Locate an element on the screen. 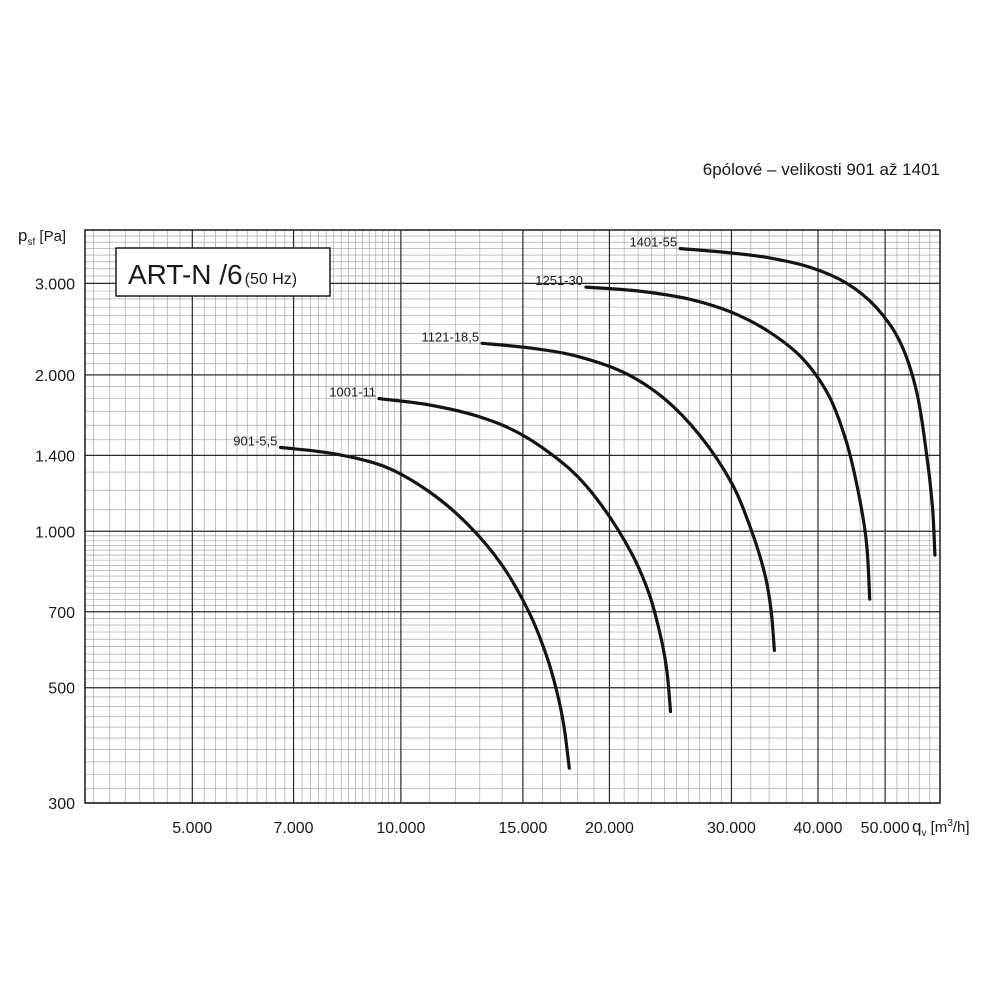 The width and height of the screenshot is (1000, 1000). chart-title-box: ART-N /6 (50 Hz) is located at coordinates (223, 272).